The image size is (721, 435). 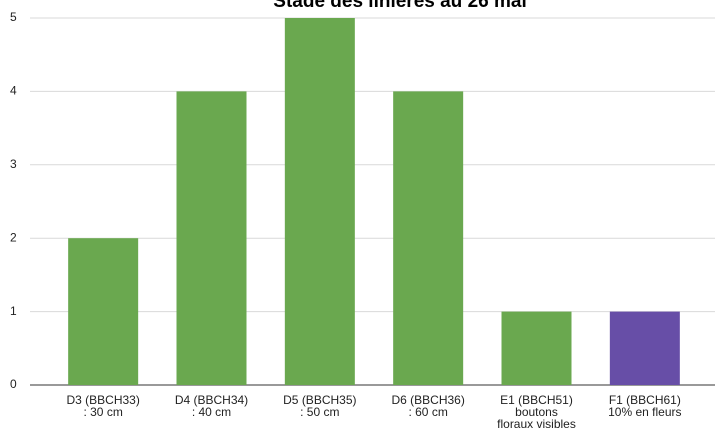 I want to click on x-tick-label: E1 (BBCH51) boutons floraux visibles, so click(x=536, y=412).